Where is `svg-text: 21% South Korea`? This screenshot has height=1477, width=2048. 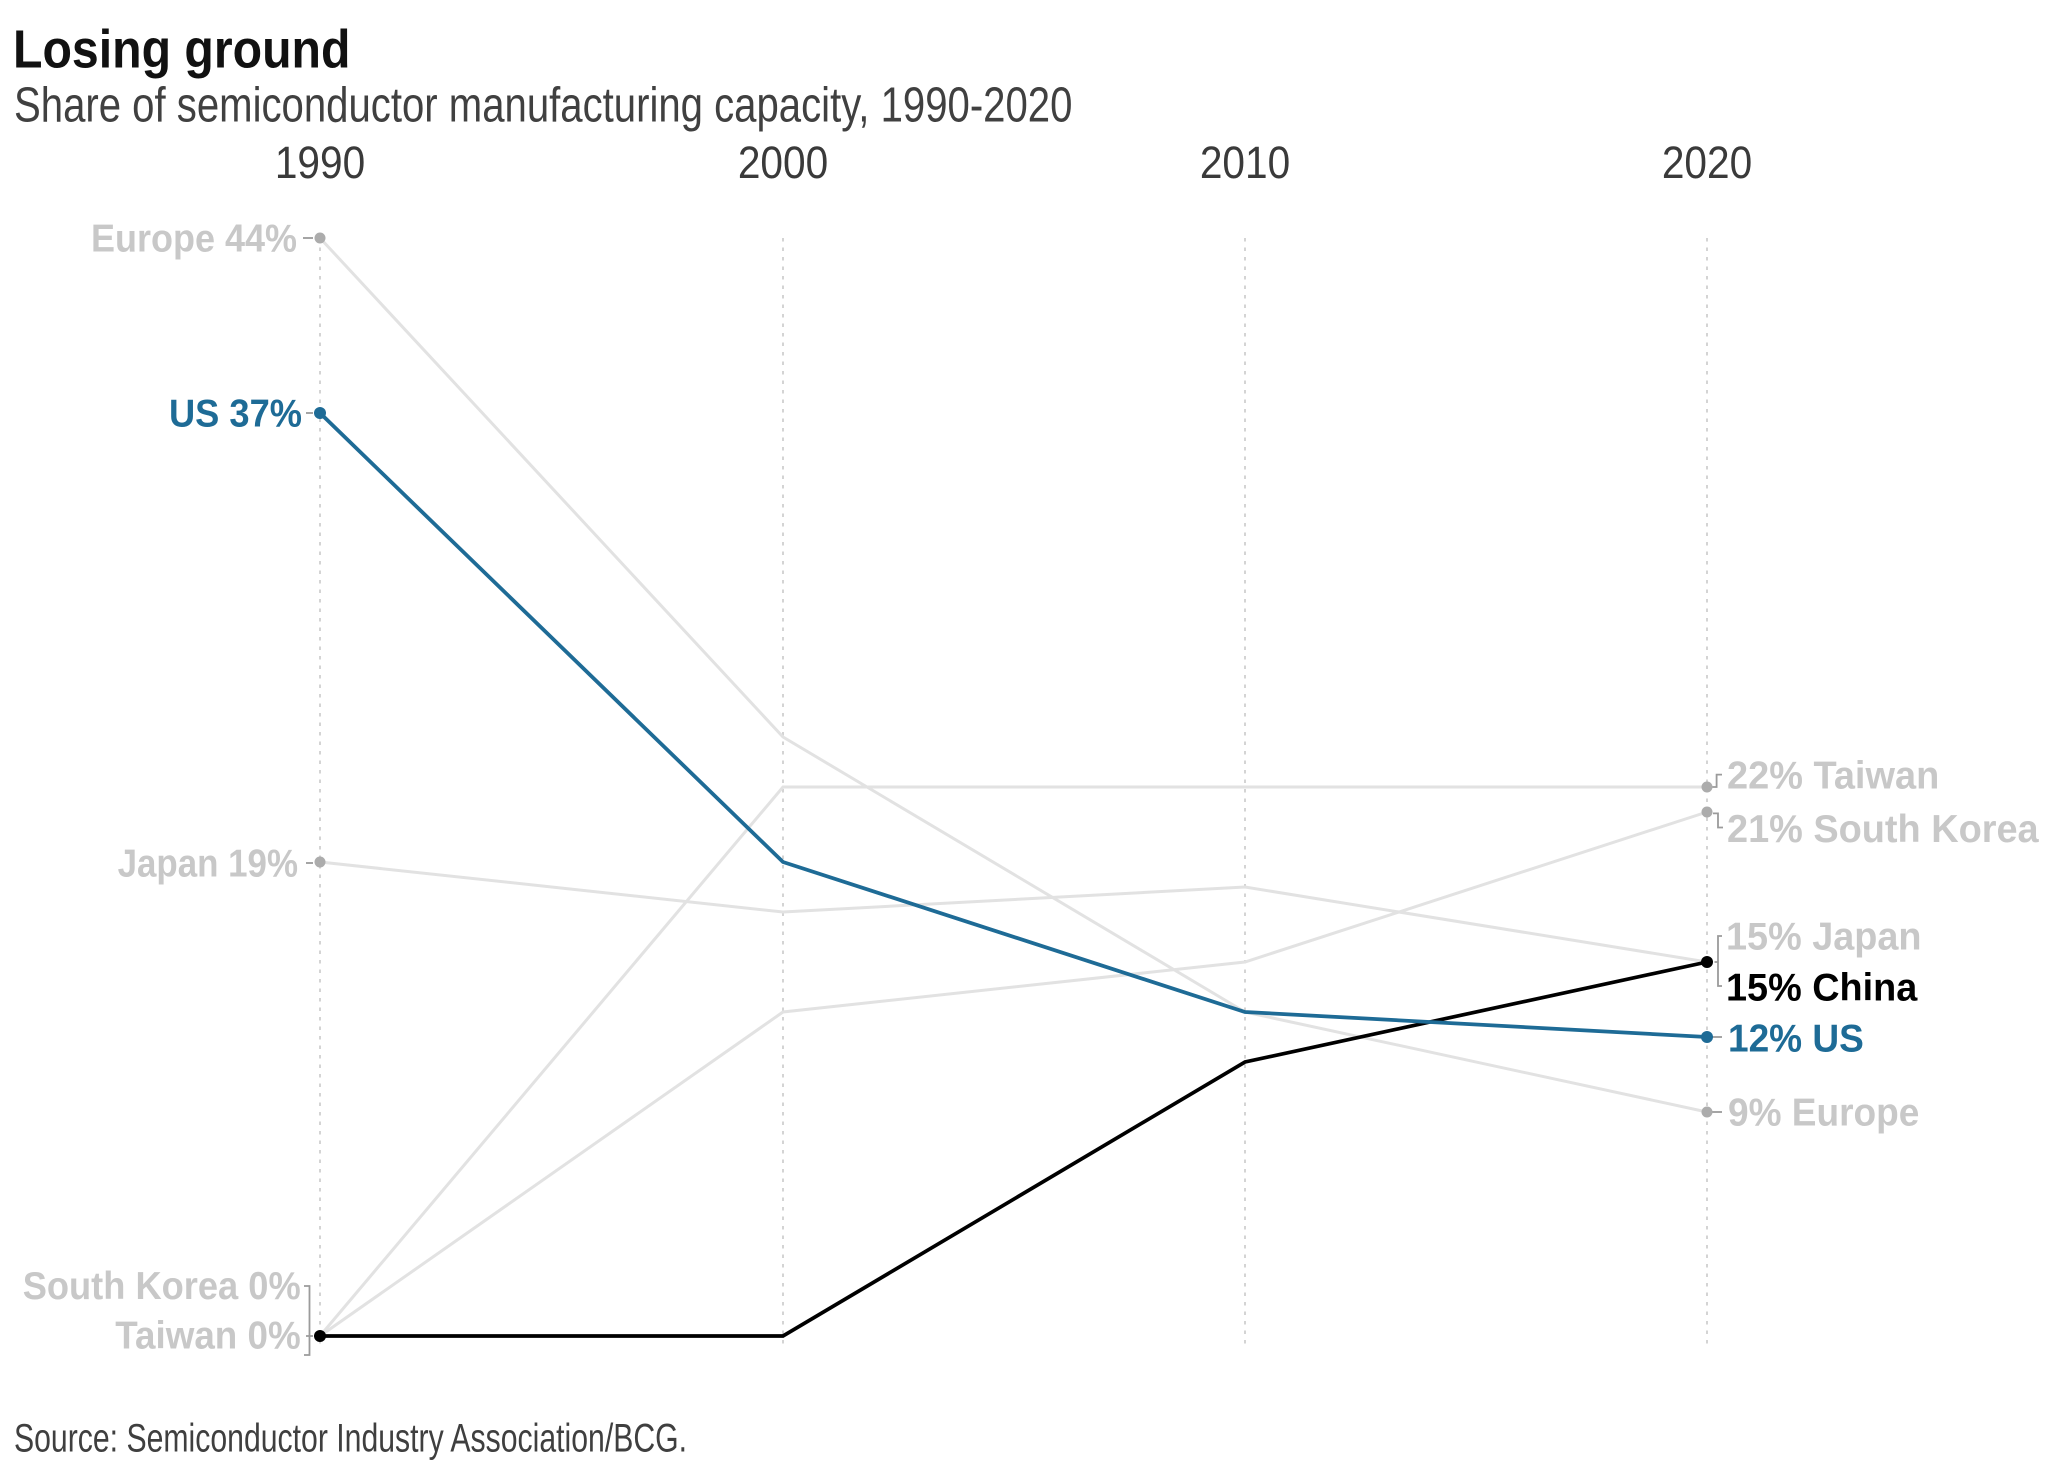 svg-text: 21% South Korea is located at coordinates (1883, 829).